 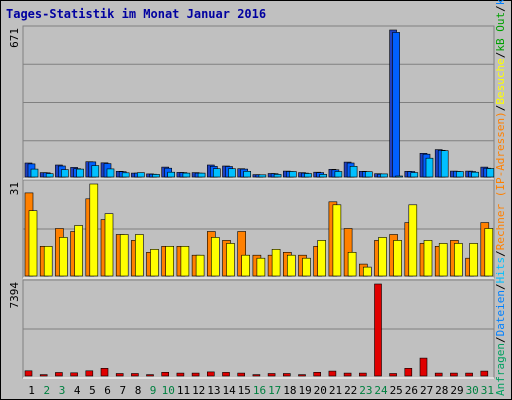 What do you see at coordinates (136, 14) in the screenshot?
I see `chart-title: Tages-Statistik im Monat Januar 2016` at bounding box center [136, 14].